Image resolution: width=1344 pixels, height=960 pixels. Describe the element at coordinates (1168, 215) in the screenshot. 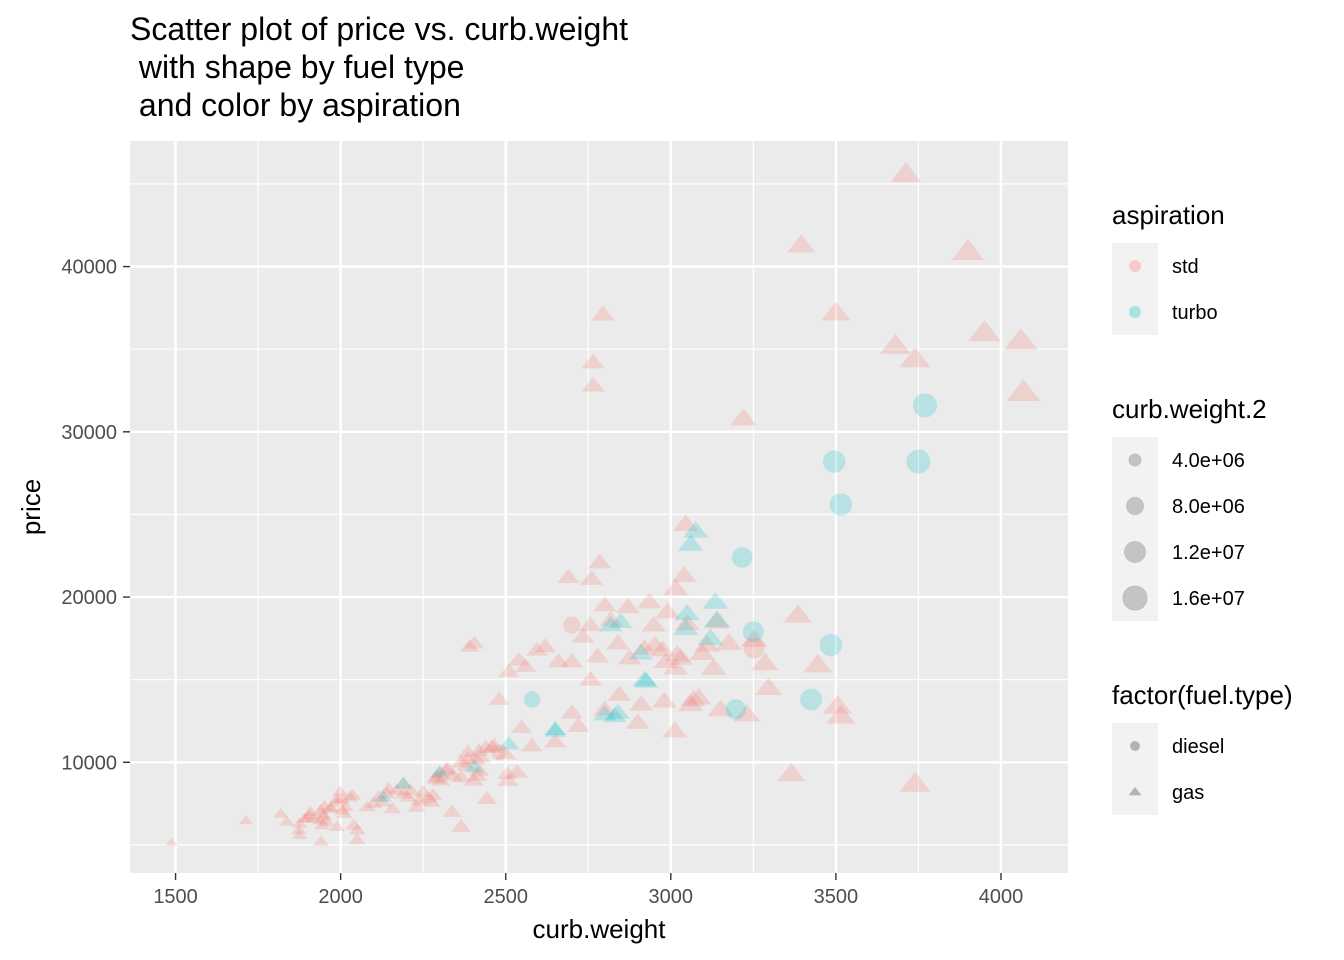

I see `legend-aspiration-title: aspiration` at that location.